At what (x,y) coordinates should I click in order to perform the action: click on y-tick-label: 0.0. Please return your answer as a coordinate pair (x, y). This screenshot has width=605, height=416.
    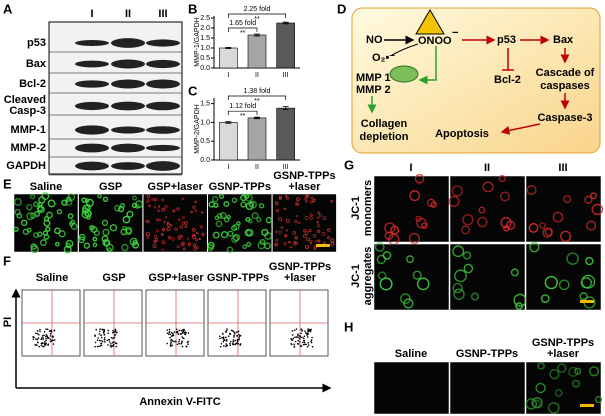
    Looking at the image, I should click on (205, 68).